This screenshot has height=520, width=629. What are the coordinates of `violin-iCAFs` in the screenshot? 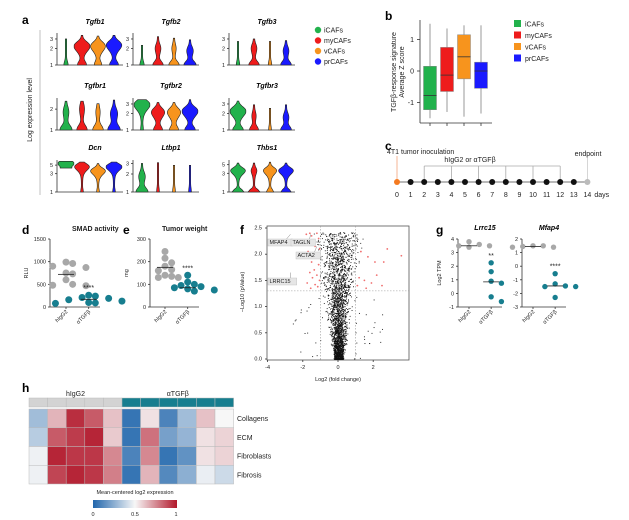 It's located at (238, 177).